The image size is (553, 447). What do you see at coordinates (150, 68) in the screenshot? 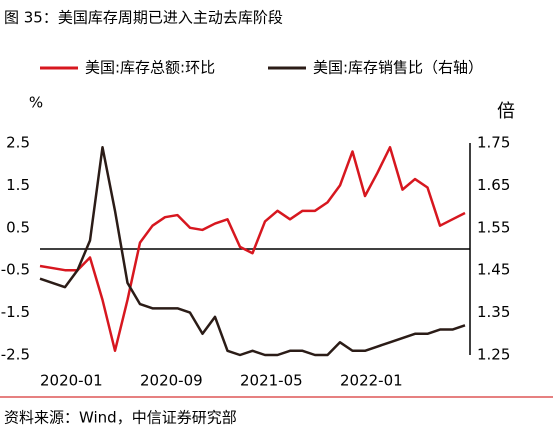
I see `legend-label: 美国:库存总额:环比` at bounding box center [150, 68].